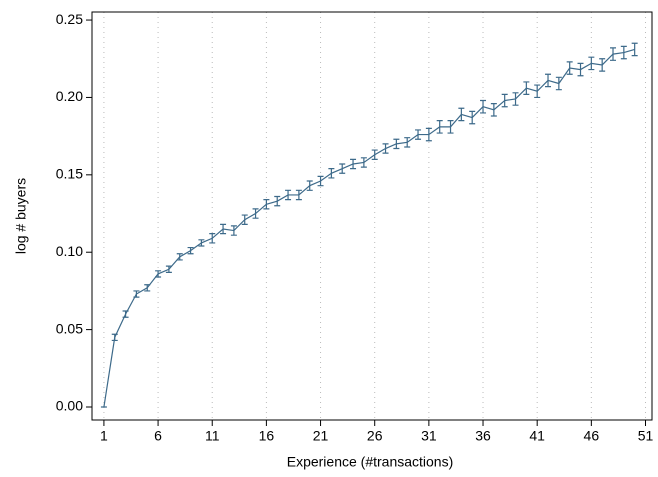  What do you see at coordinates (158, 436) in the screenshot?
I see `x-tick-label: 6` at bounding box center [158, 436].